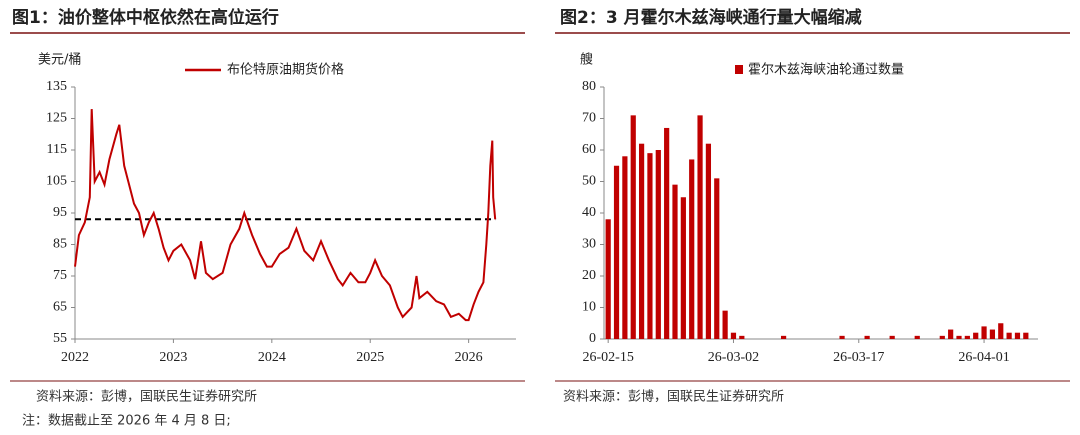  What do you see at coordinates (60, 244) in the screenshot?
I see `y-tick-label: 85` at bounding box center [60, 244].